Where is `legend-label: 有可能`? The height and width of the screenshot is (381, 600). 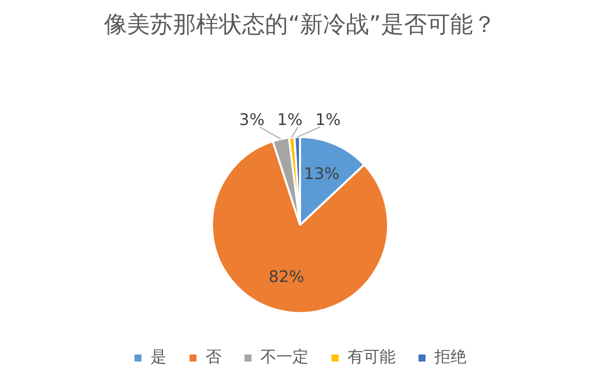 legend-label: 有可能 is located at coordinates (372, 356).